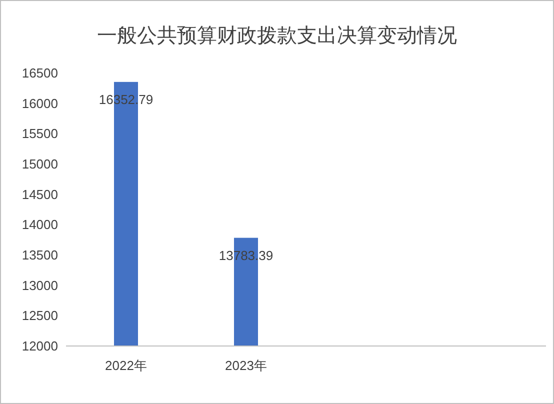 The width and height of the screenshot is (554, 404). Describe the element at coordinates (126, 365) in the screenshot. I see `x-tick-label: 2022年` at that location.